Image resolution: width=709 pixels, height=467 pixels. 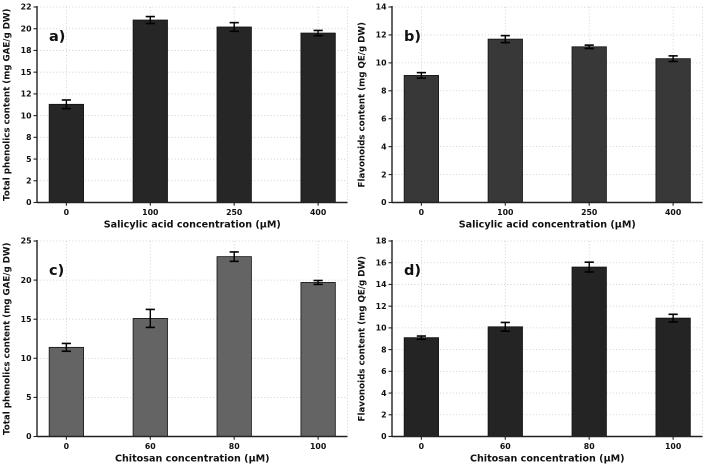 What do you see at coordinates (57, 37) in the screenshot?
I see `panel-letter: a)` at bounding box center [57, 37].